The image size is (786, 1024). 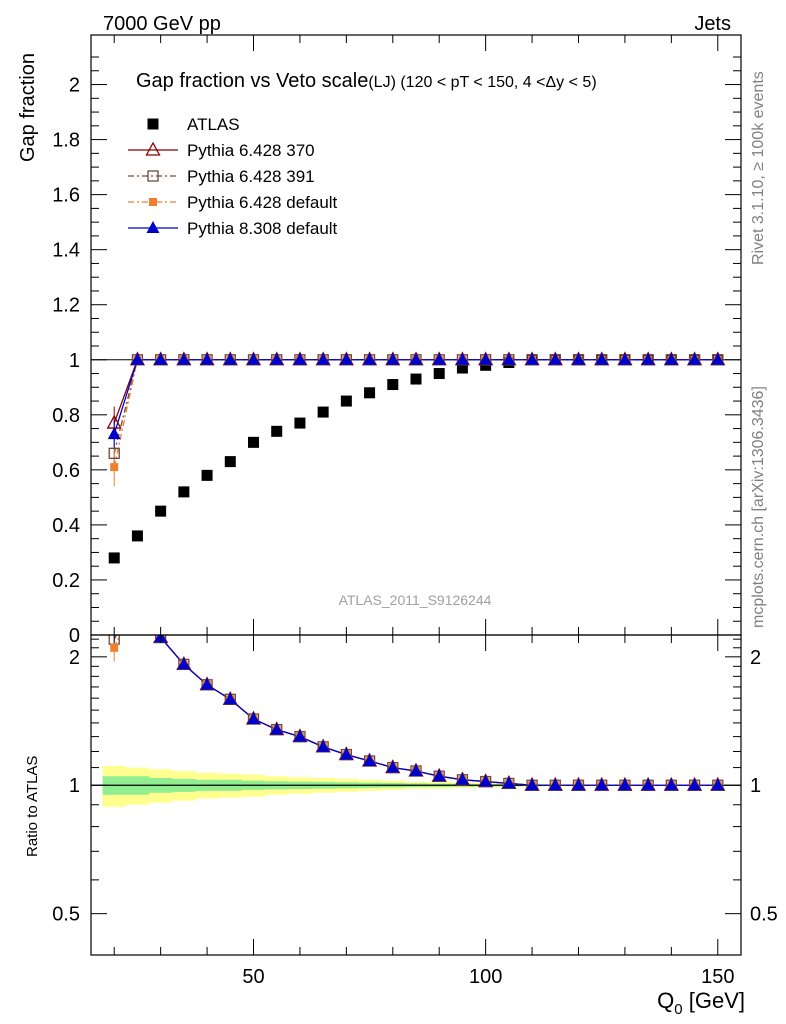 What do you see at coordinates (66, 251) in the screenshot?
I see `main-ytick-label: 1.4` at bounding box center [66, 251].